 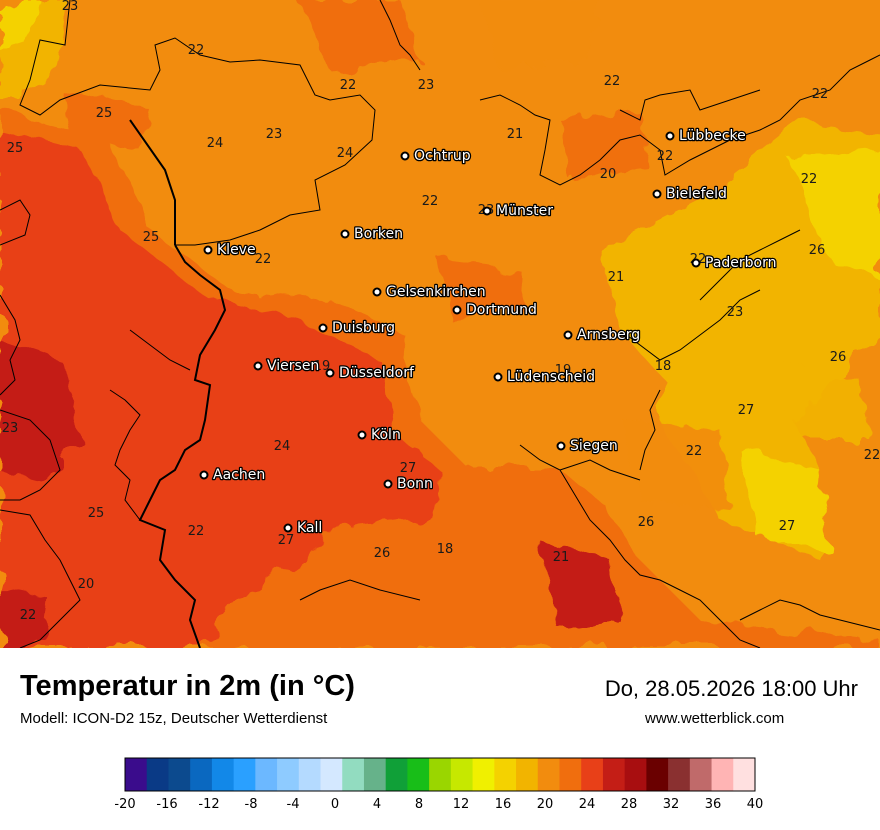 I want to click on color-legend-tick-label: 12, so click(x=461, y=804).